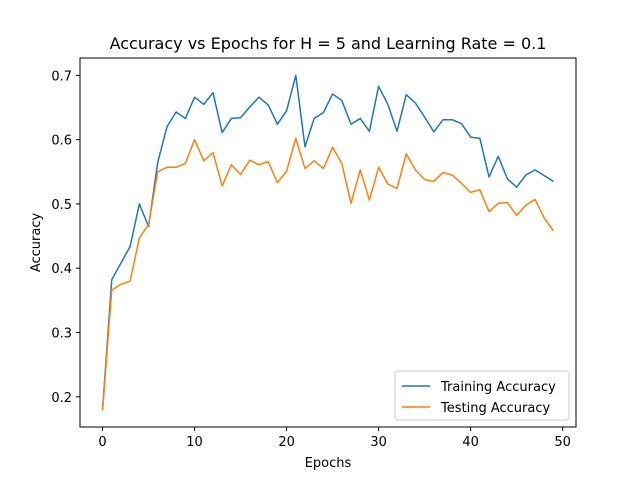 The height and width of the screenshot is (480, 640). Describe the element at coordinates (194, 442) in the screenshot. I see `x-tick-label: 10` at that location.